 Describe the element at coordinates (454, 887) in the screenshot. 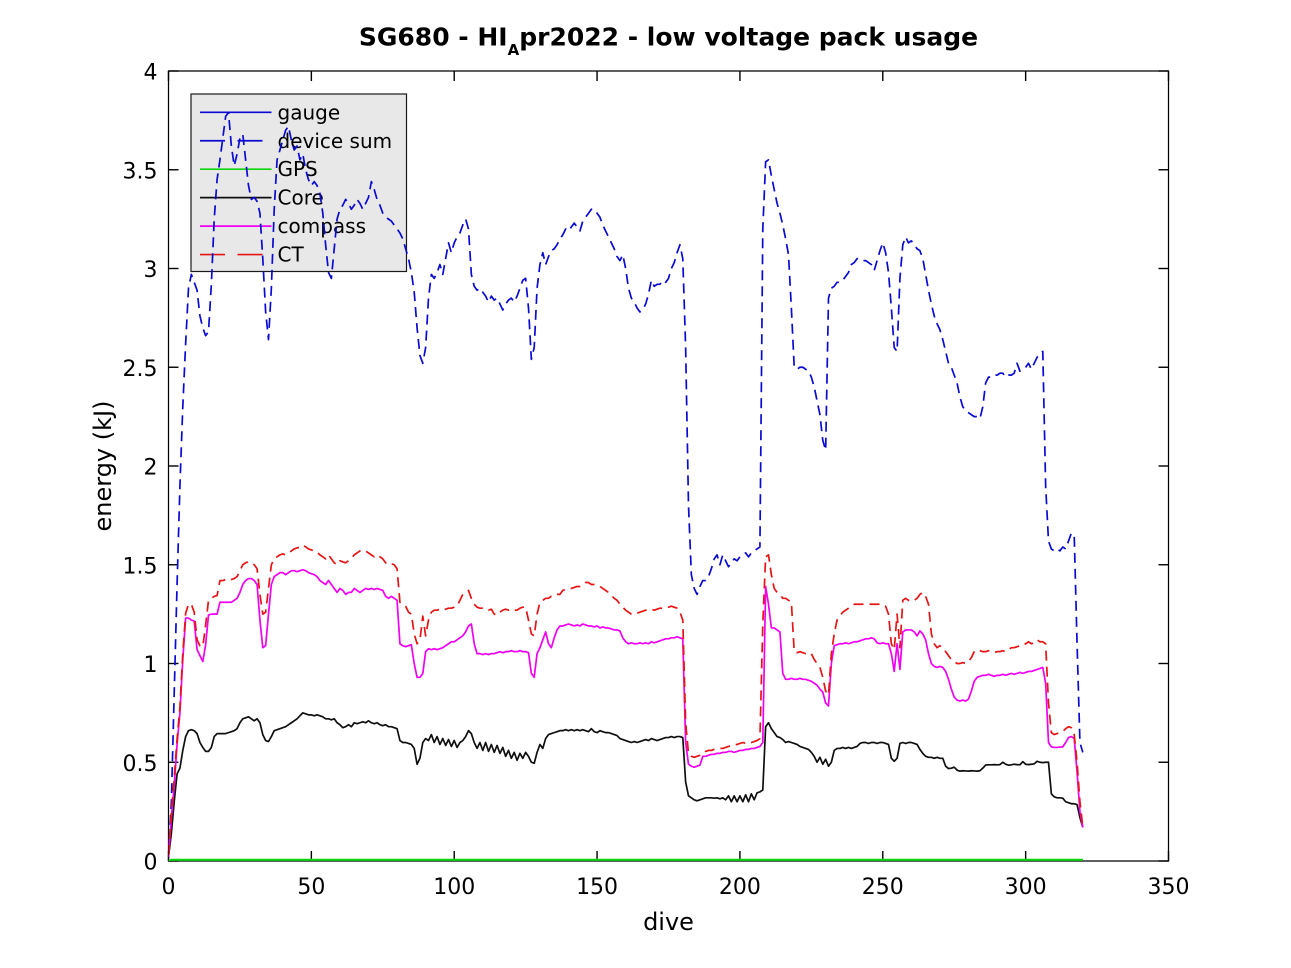

I see `x-tick-label: 100` at that location.